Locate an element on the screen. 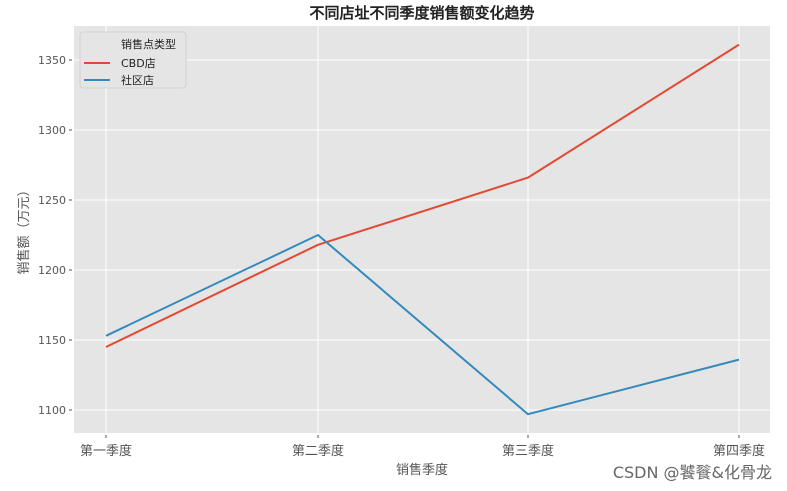 The width and height of the screenshot is (787, 491). y-tick-label: 1150 is located at coordinates (52, 340).